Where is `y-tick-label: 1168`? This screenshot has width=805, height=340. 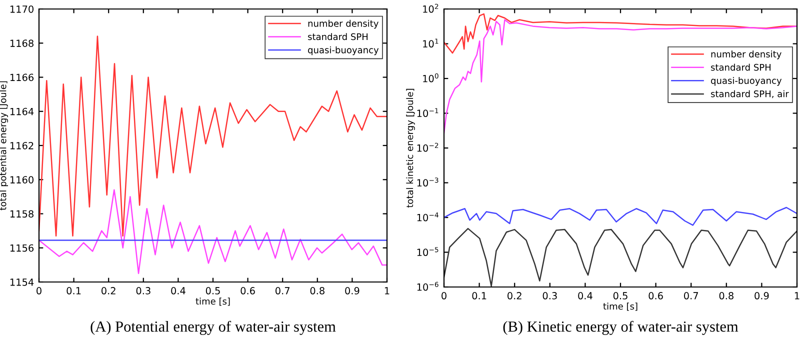 y-tick-label: 1168 is located at coordinates (22, 43).